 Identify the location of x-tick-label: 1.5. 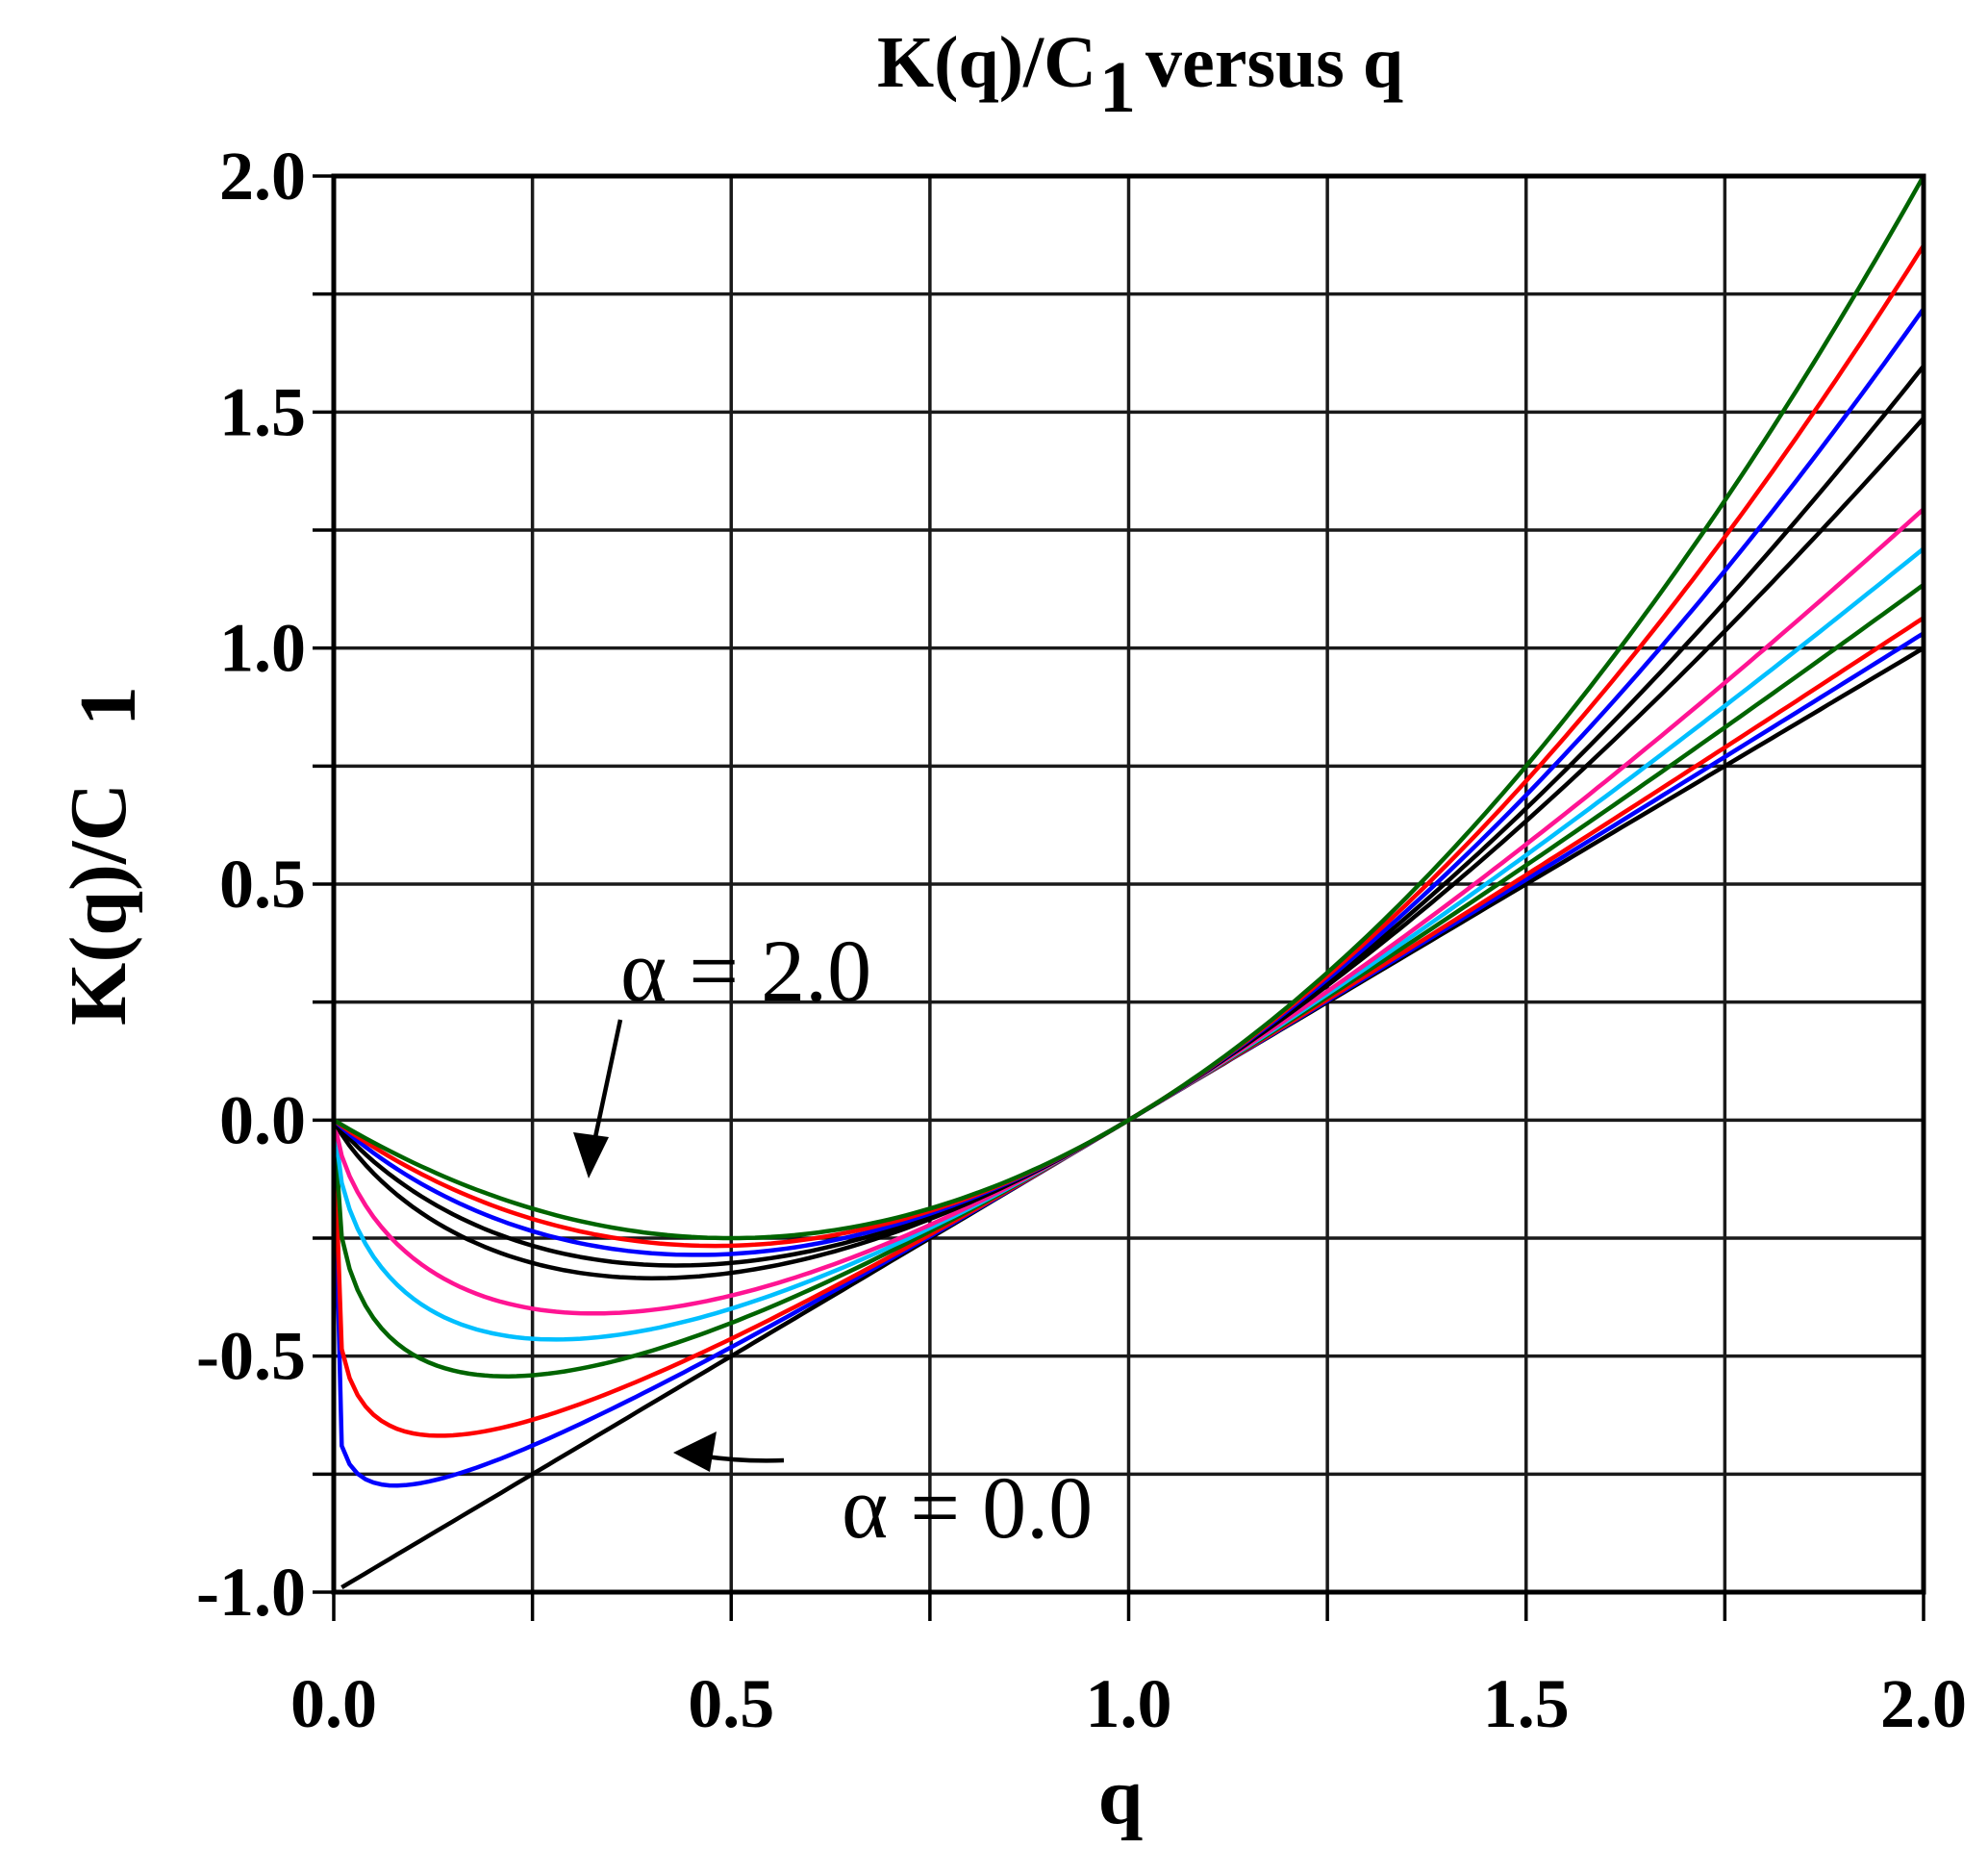
(1526, 1703).